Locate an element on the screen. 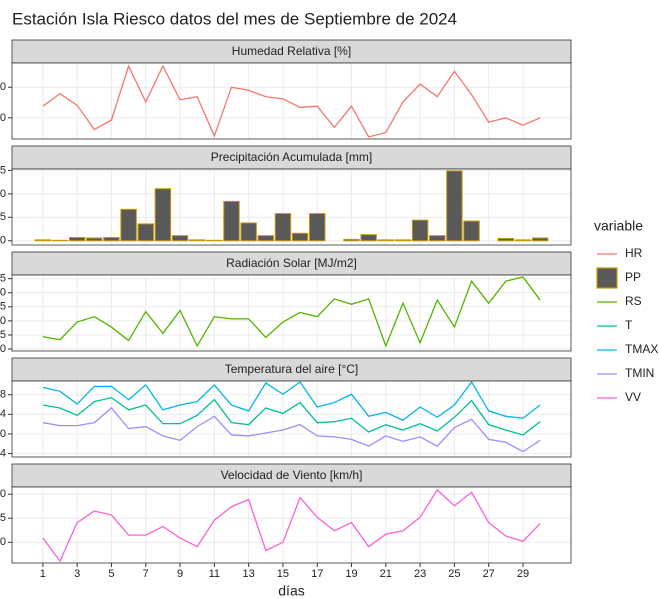 The image size is (659, 599). x-tick-label: 23 is located at coordinates (420, 574).